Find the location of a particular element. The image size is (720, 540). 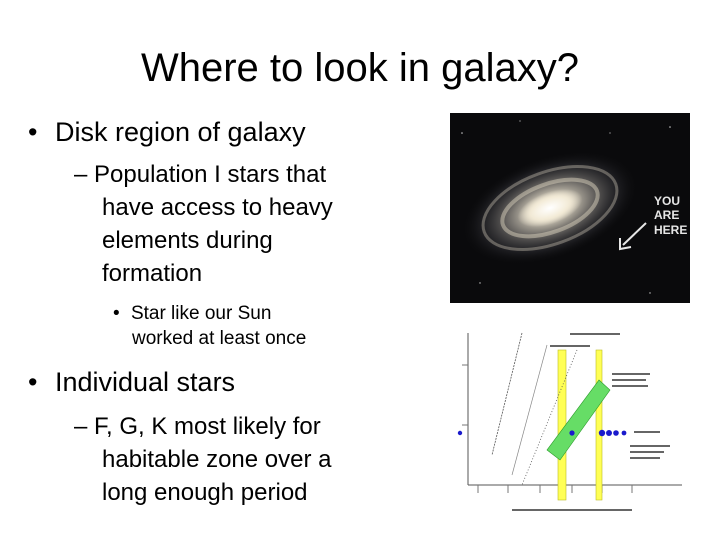

habitable-zone-band is located at coordinates (578, 420).